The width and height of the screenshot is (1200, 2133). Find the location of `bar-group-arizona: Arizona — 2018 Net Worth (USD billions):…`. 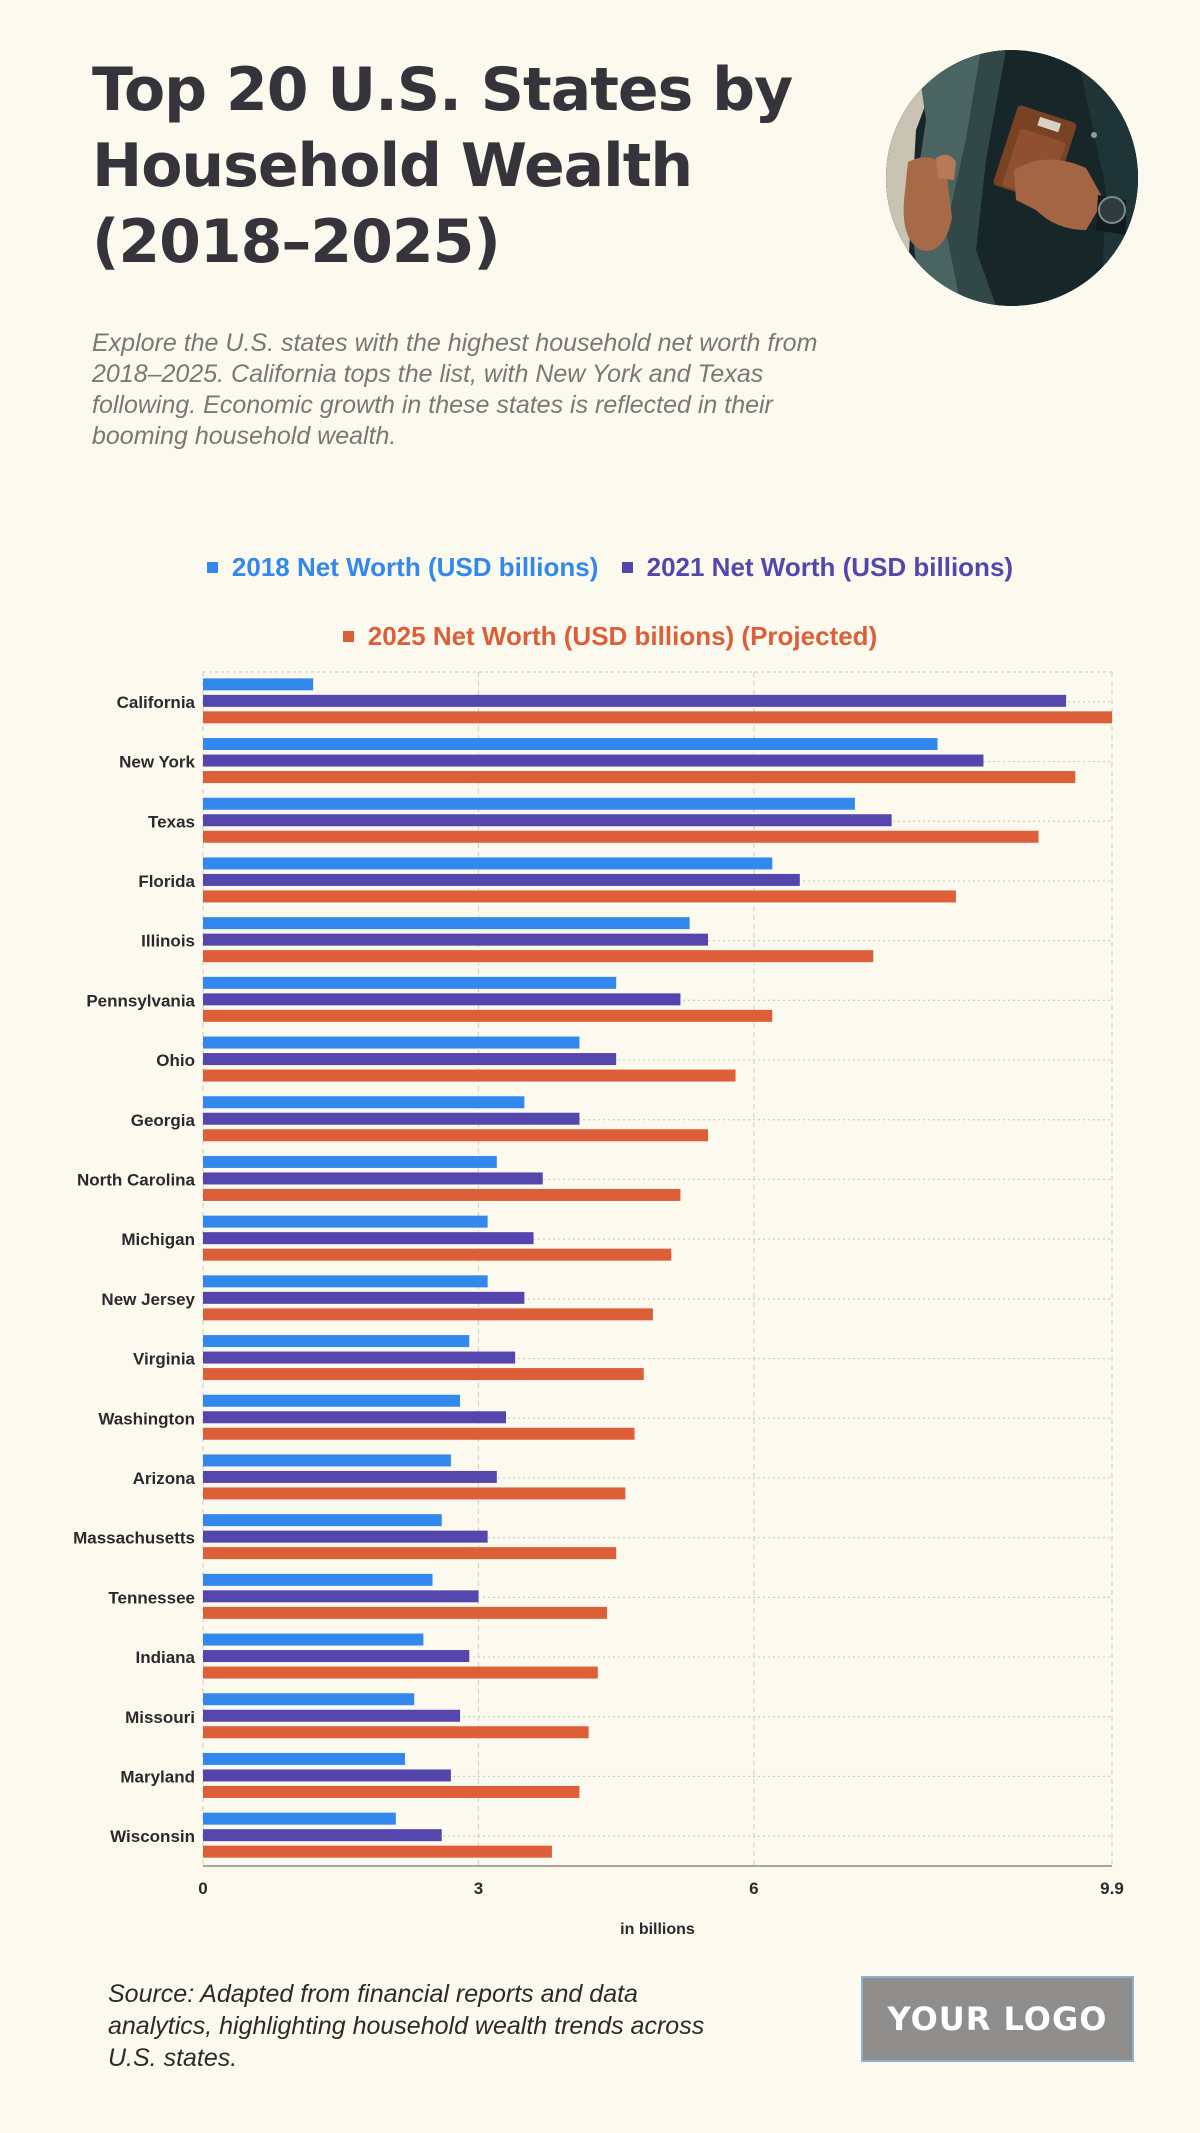

bar-group-arizona: Arizona — 2018 Net Worth (USD billions):… is located at coordinates (414, 1477).